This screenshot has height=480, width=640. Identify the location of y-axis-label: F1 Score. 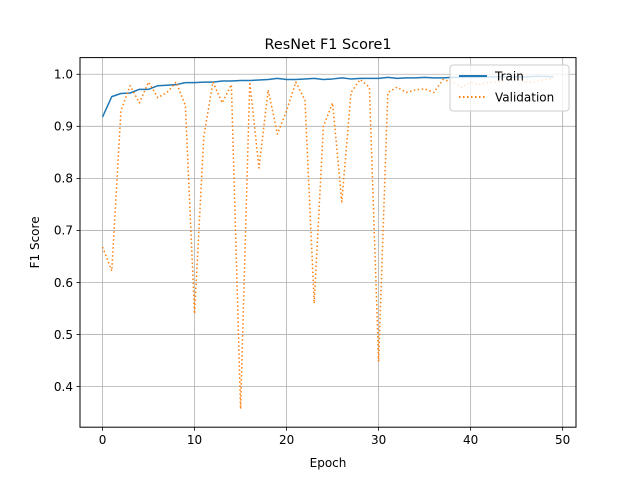
(35, 242).